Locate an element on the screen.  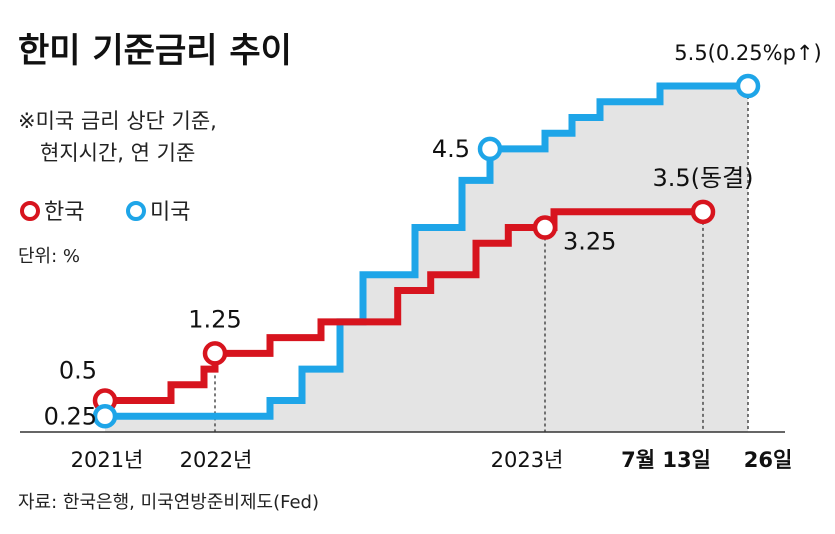
label-korea-3-25: 3.25 is located at coordinates (589, 242).